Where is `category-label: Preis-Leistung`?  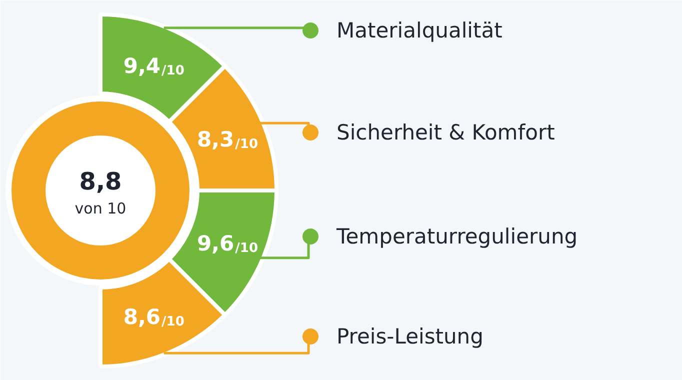 category-label: Preis-Leistung is located at coordinates (410, 336).